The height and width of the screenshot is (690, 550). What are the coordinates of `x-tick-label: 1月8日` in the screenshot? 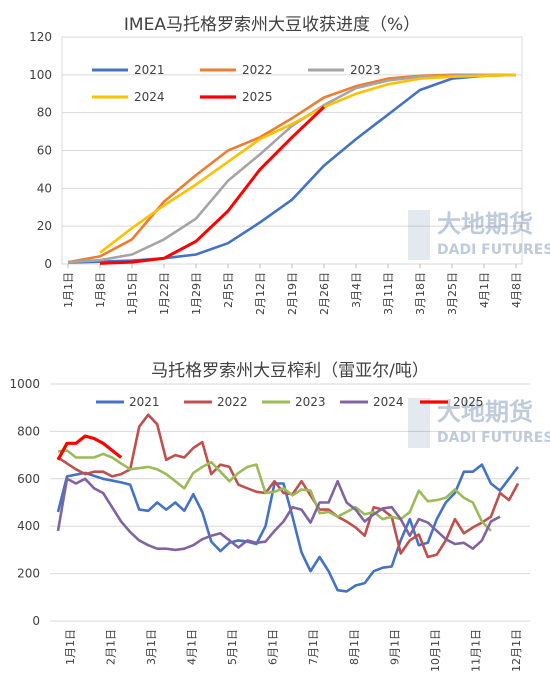 It's located at (100, 290).